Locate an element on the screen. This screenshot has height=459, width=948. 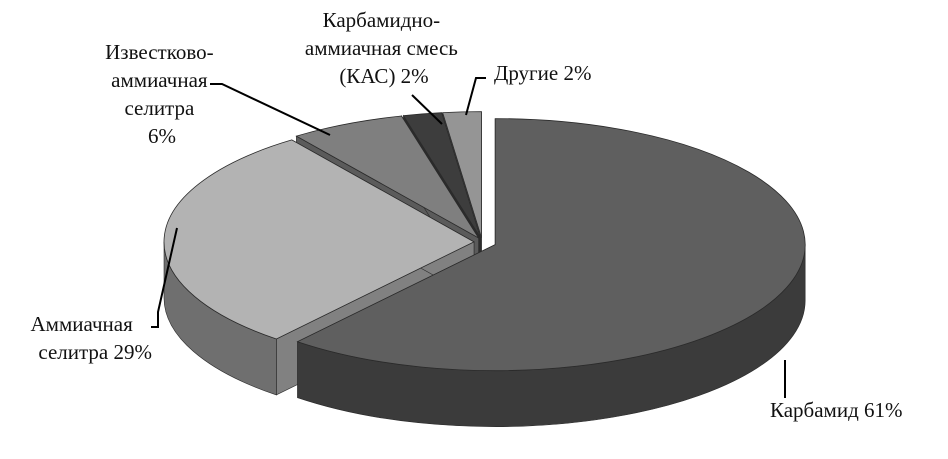
label-drugie: Другие 2% is located at coordinates (542, 73).